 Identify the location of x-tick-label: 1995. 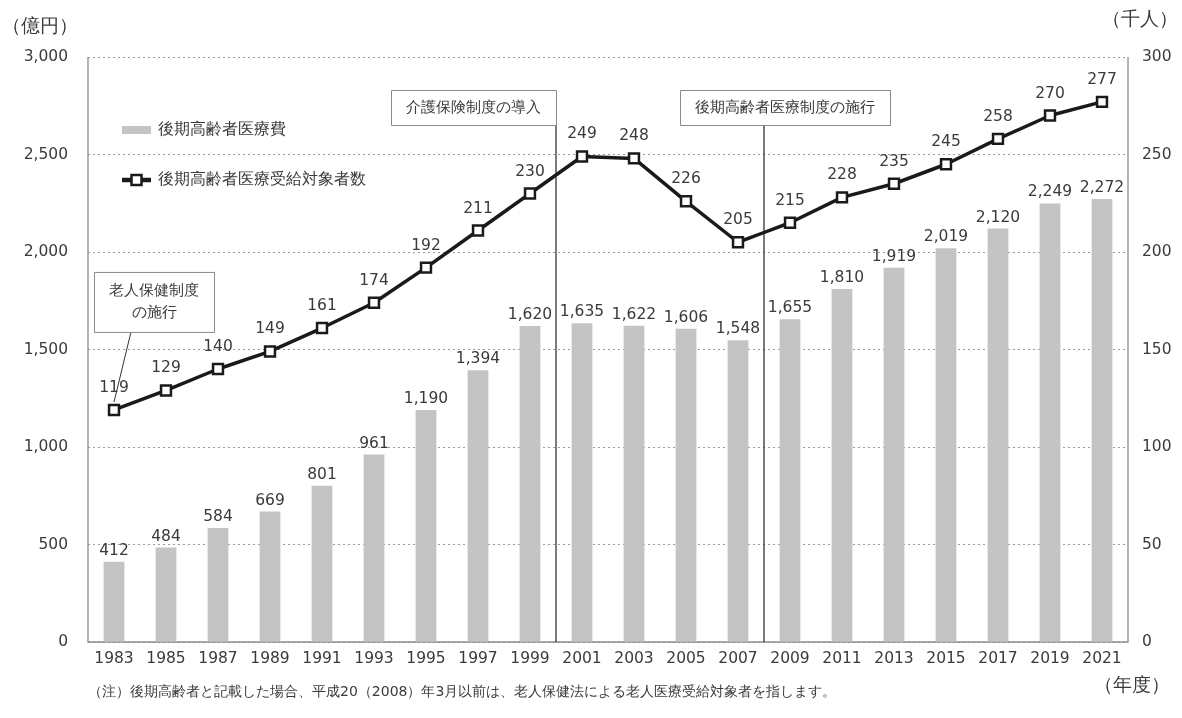
(426, 658).